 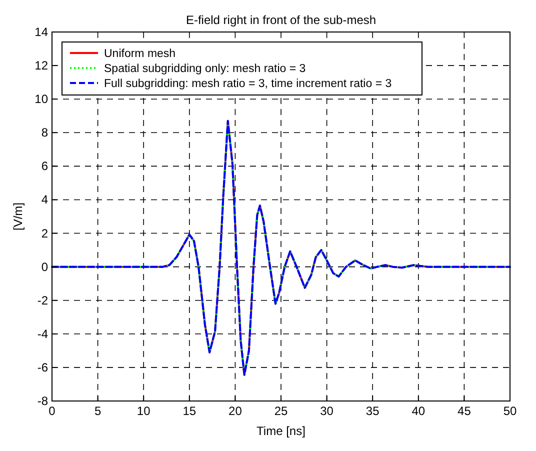 What do you see at coordinates (140, 54) in the screenshot?
I see `legend-label: Uniform mesh` at bounding box center [140, 54].